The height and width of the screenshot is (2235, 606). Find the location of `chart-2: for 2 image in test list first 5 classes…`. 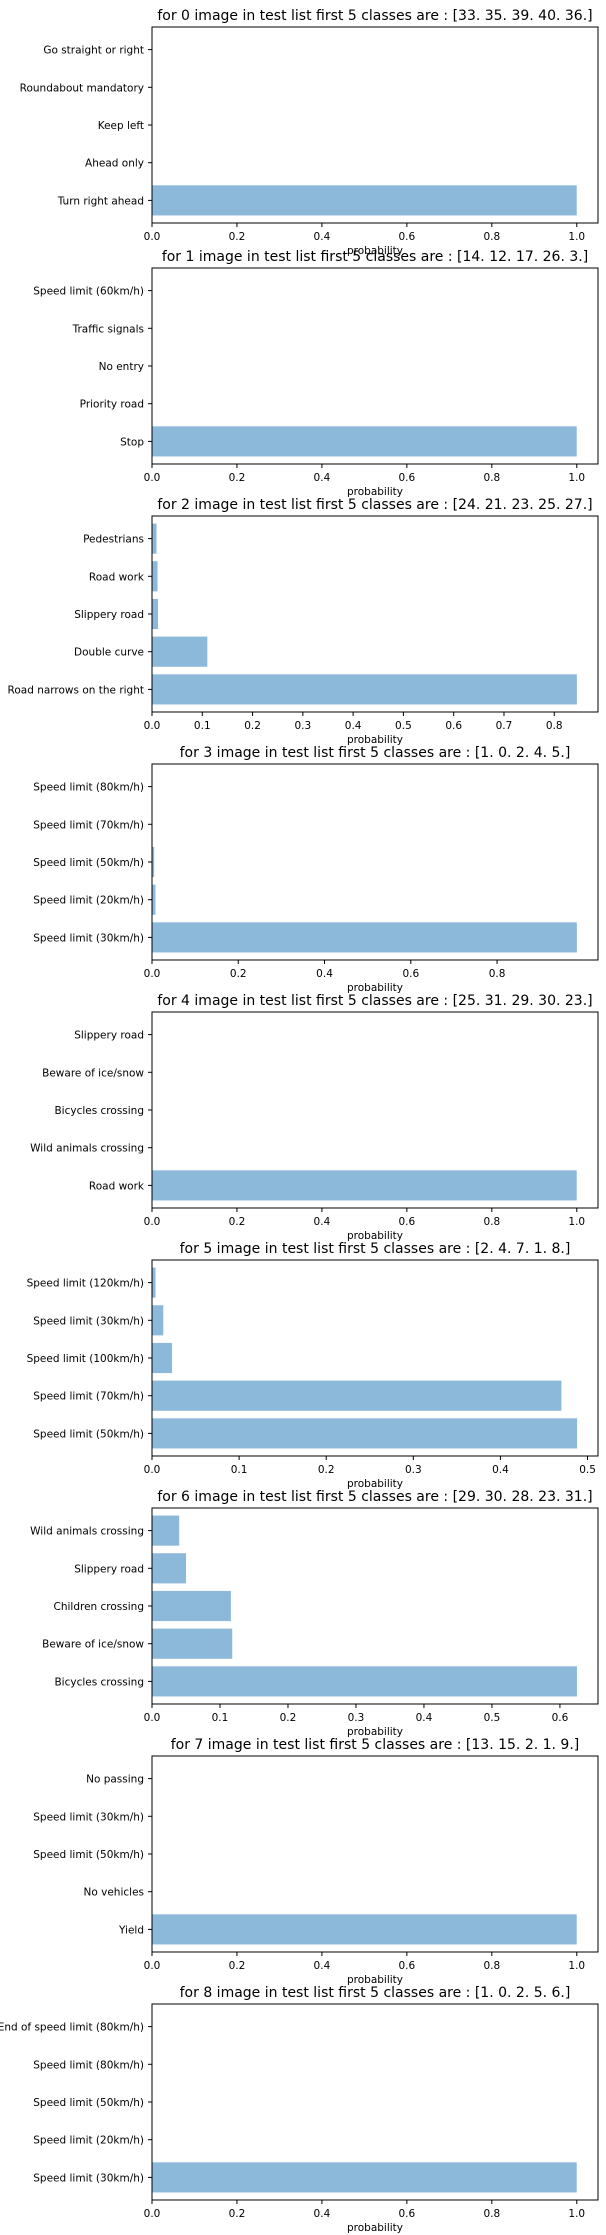

chart-2: for 2 image in test list first 5 classes… is located at coordinates (303, 621).